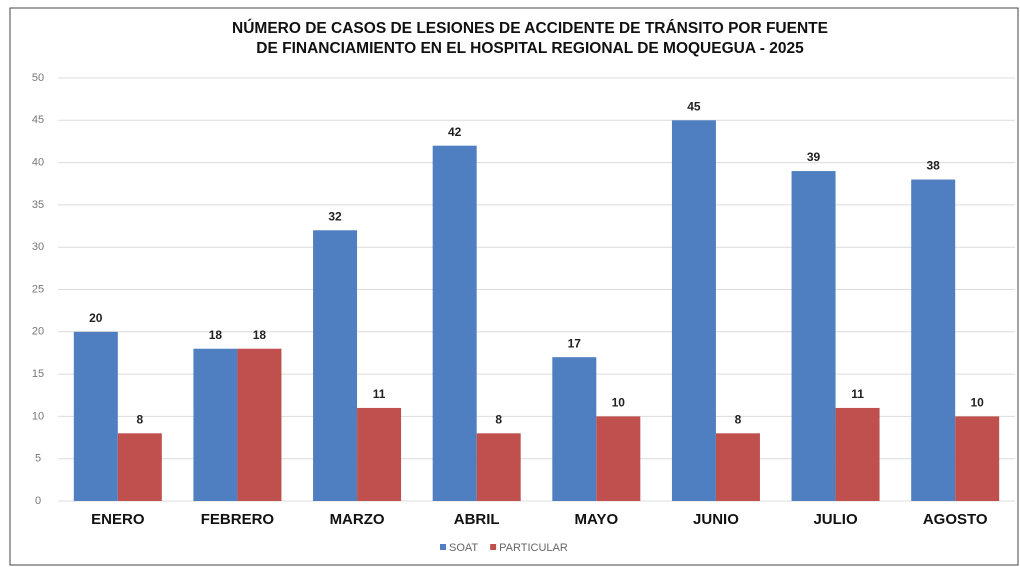 The width and height of the screenshot is (1020, 567). What do you see at coordinates (38, 205) in the screenshot?
I see `y-tick-label: 35` at bounding box center [38, 205].